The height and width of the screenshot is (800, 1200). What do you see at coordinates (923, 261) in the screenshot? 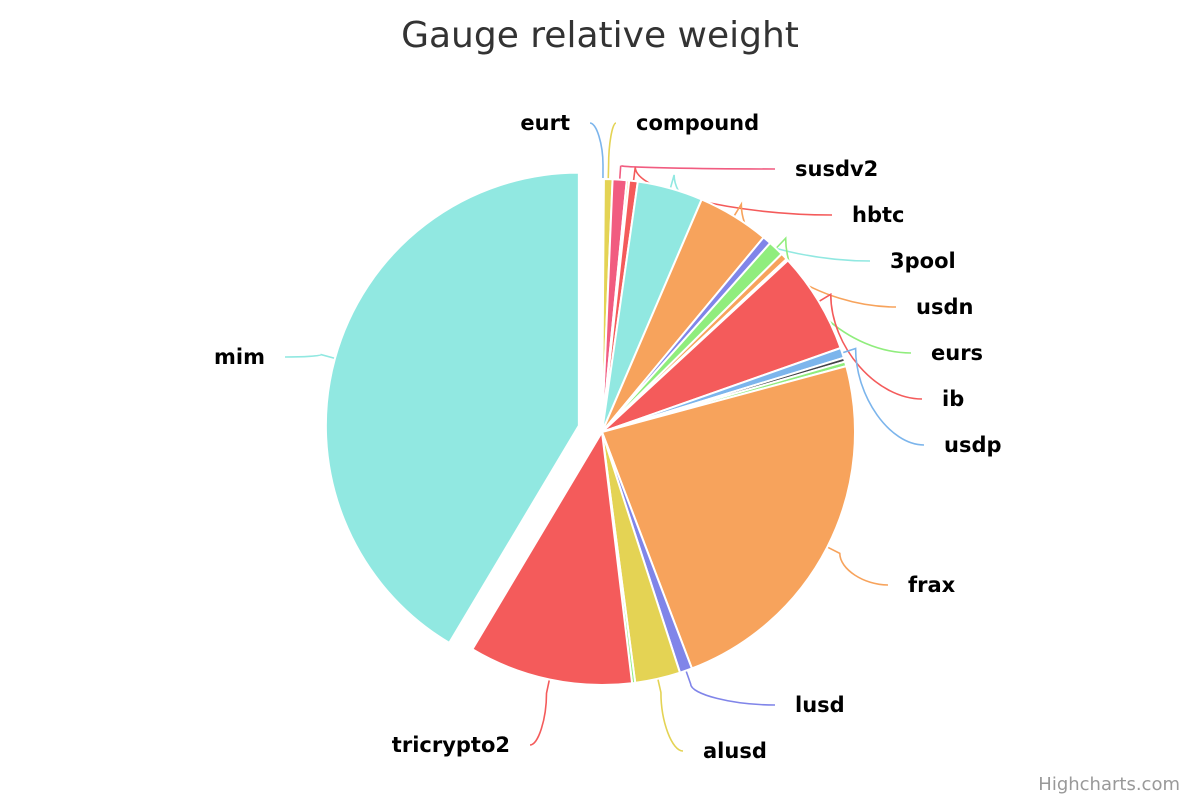
I see `slice-label-3pool: 3pool` at bounding box center [923, 261].